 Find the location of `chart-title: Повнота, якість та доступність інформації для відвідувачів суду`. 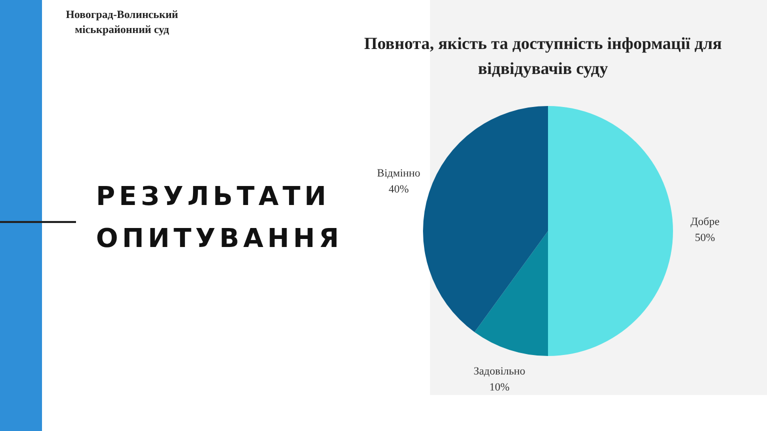

chart-title: Повнота, якість та доступність інформації для відвідувачів суду is located at coordinates (543, 56).